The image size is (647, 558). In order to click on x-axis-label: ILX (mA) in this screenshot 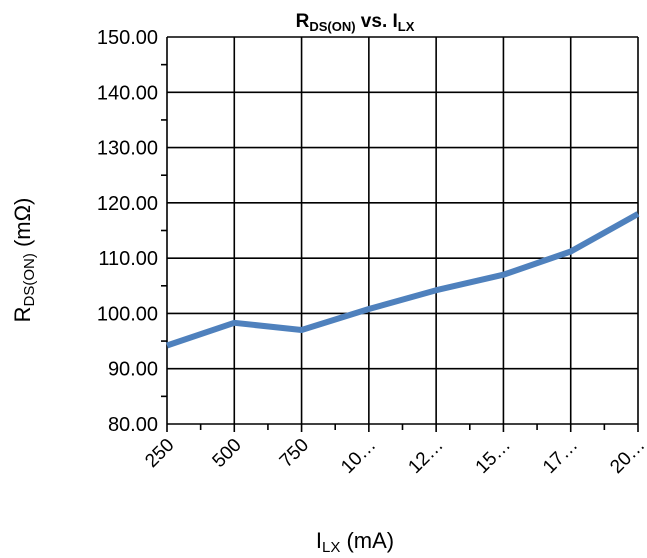, I will do `click(355, 542)`.